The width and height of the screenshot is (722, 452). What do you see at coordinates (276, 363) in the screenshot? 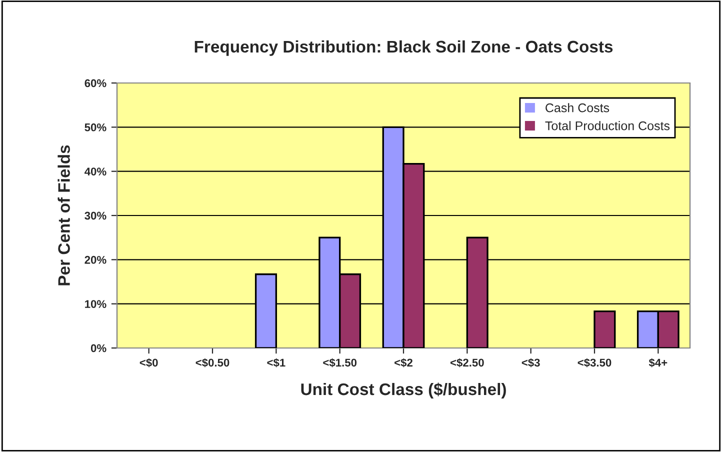
I see `x-tick-label: <$1` at bounding box center [276, 363].